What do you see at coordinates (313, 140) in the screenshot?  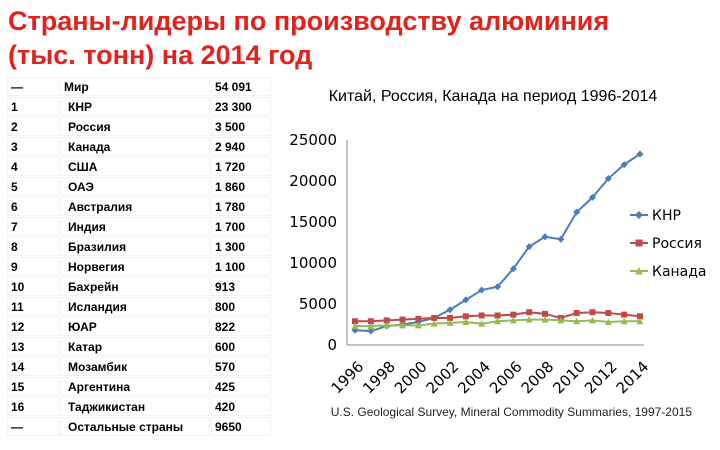 I see `y-tick-label: 25000` at bounding box center [313, 140].